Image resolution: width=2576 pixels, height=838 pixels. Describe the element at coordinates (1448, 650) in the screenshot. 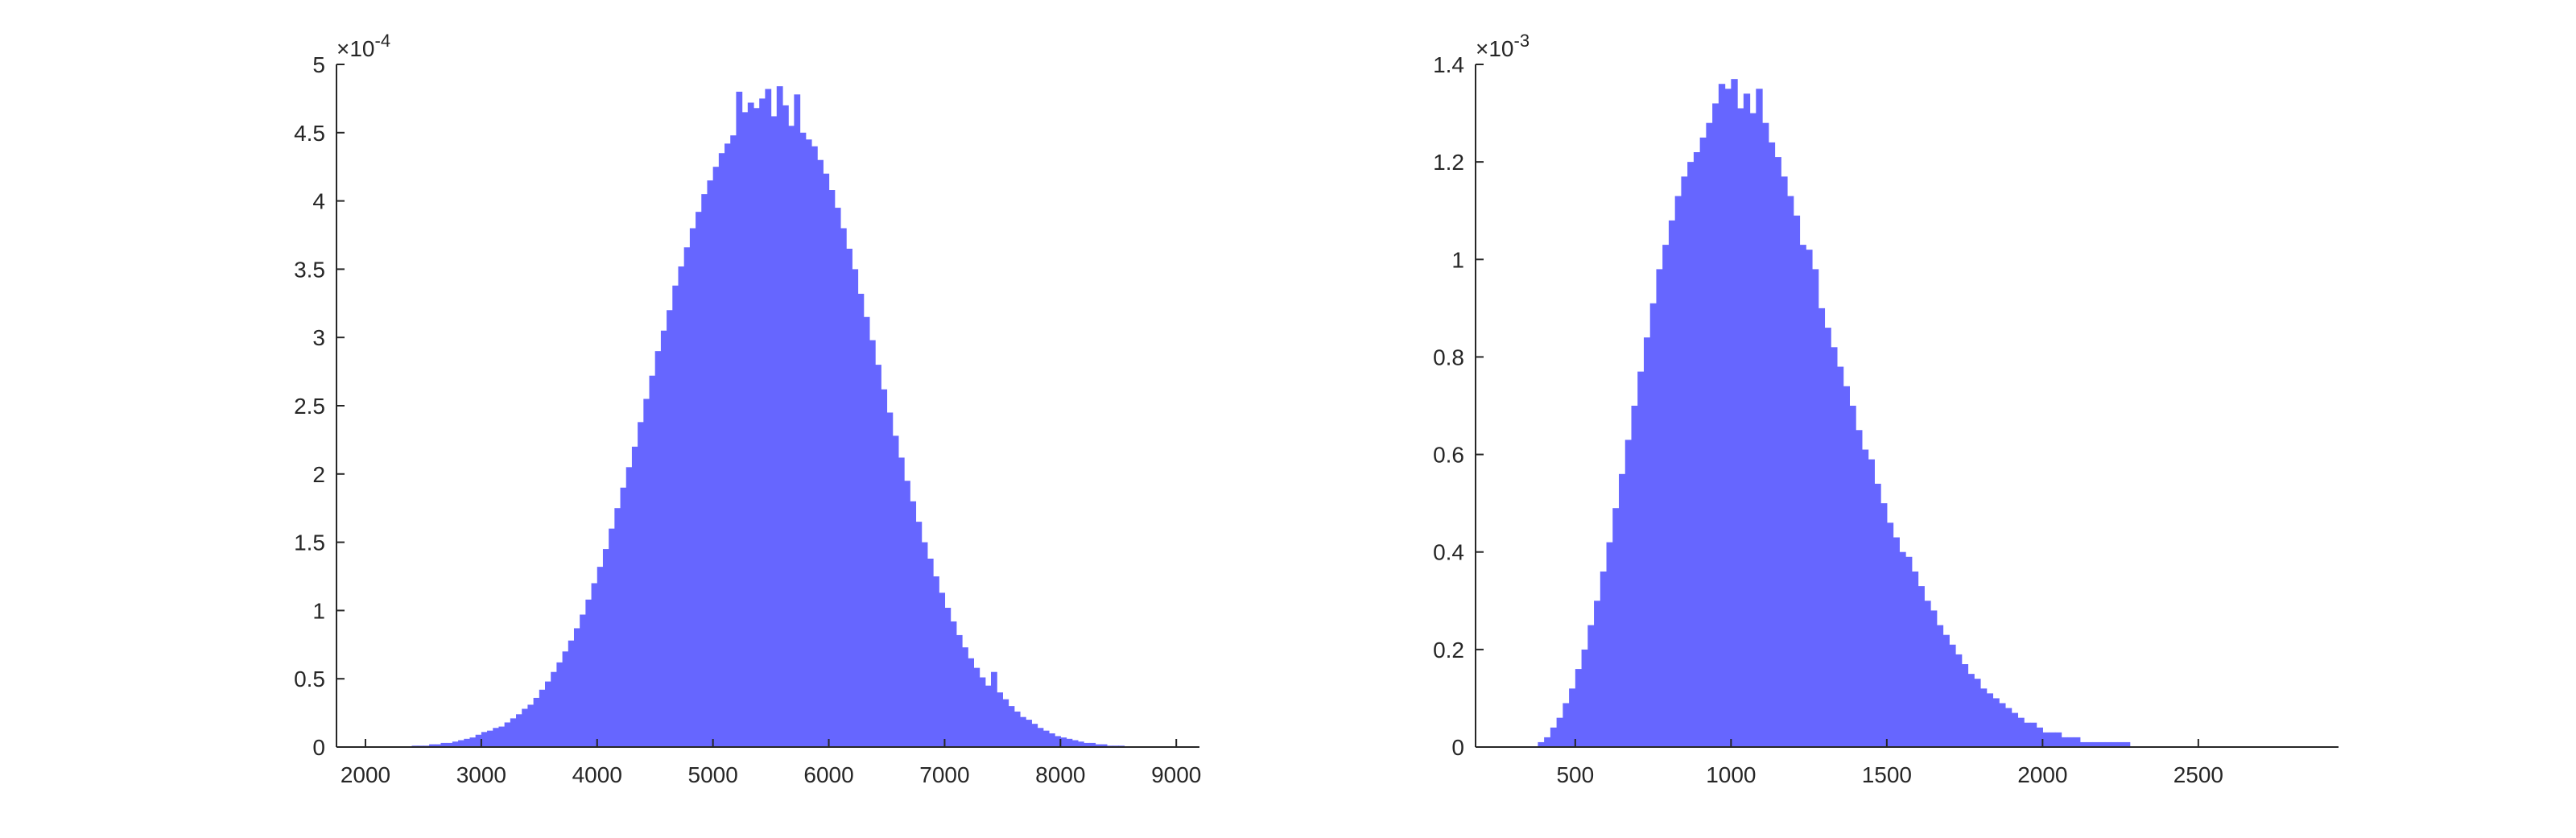

I see `y-tick-label-right: 0.2` at that location.